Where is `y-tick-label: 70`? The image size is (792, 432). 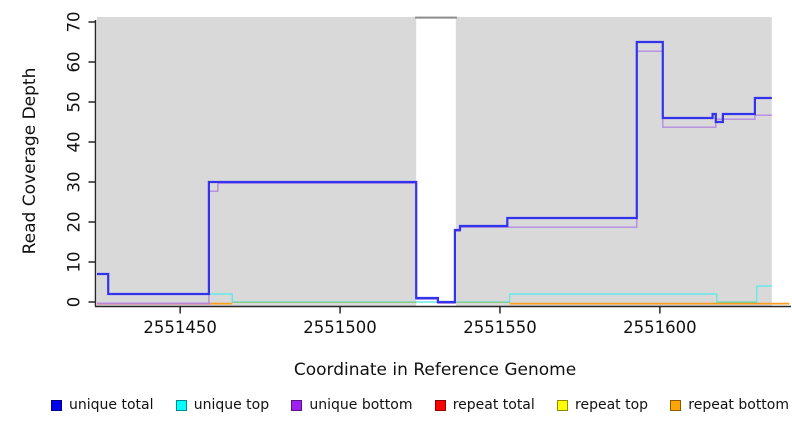 y-tick-label: 70 is located at coordinates (74, 22).